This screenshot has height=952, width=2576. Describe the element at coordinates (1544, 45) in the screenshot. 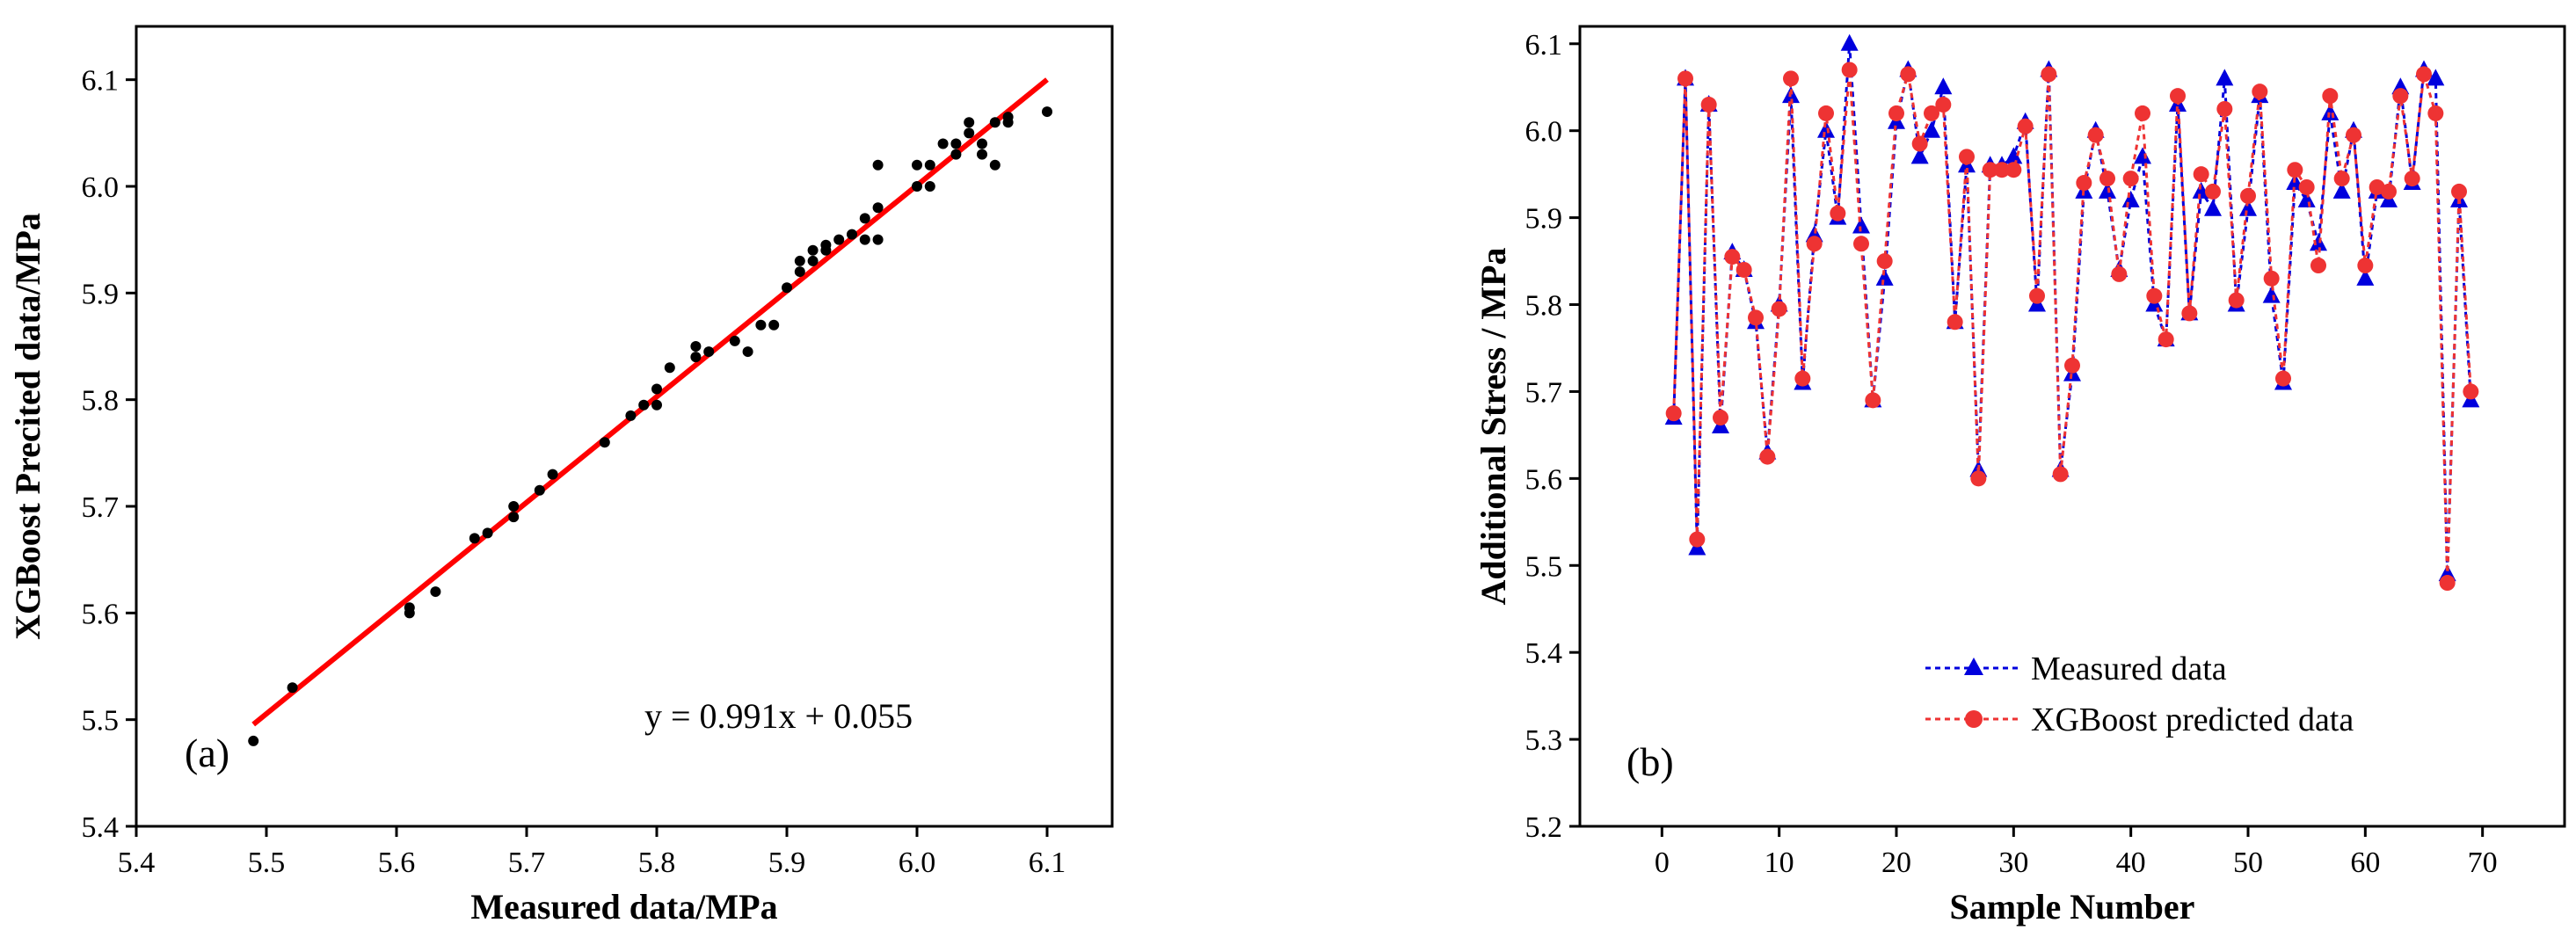

I see `chart-b-y-tick-label: 6.1` at that location.